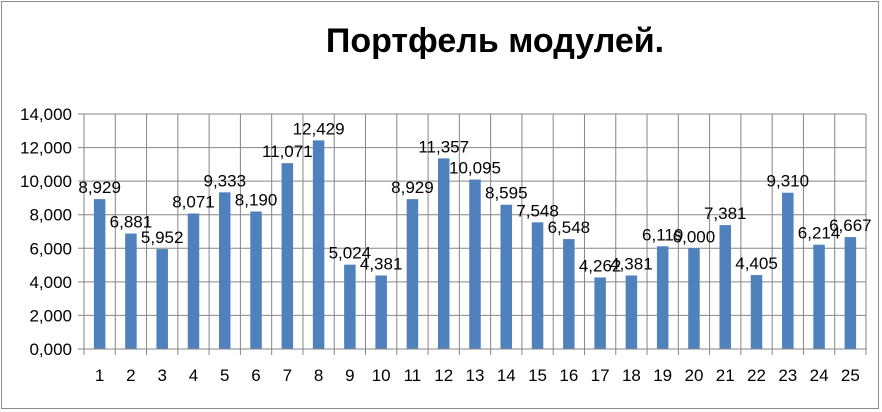 The width and height of the screenshot is (882, 412). I want to click on data-label: 11,357, so click(443, 146).